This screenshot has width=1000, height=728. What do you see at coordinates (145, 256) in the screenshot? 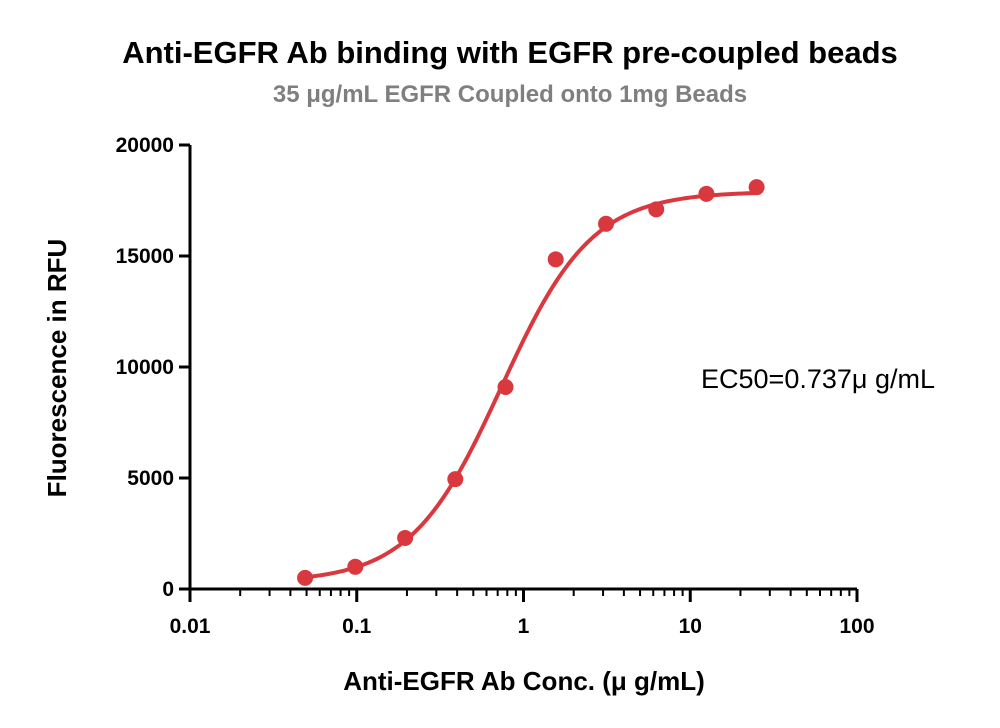
I see `y-tick-label: 15000` at bounding box center [145, 256].